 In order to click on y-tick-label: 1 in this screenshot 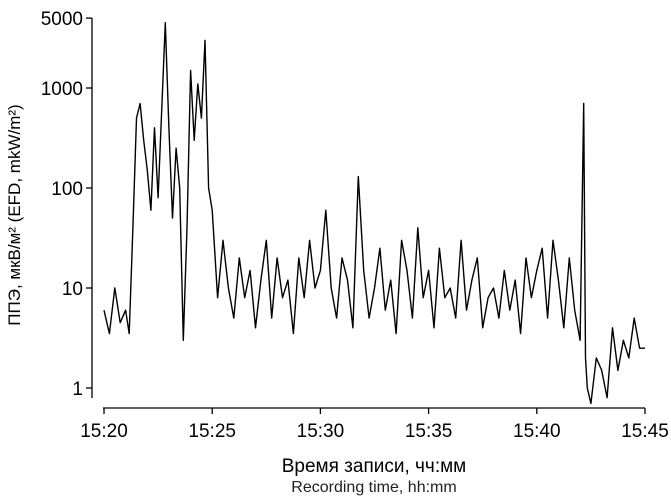, I will do `click(77, 389)`.